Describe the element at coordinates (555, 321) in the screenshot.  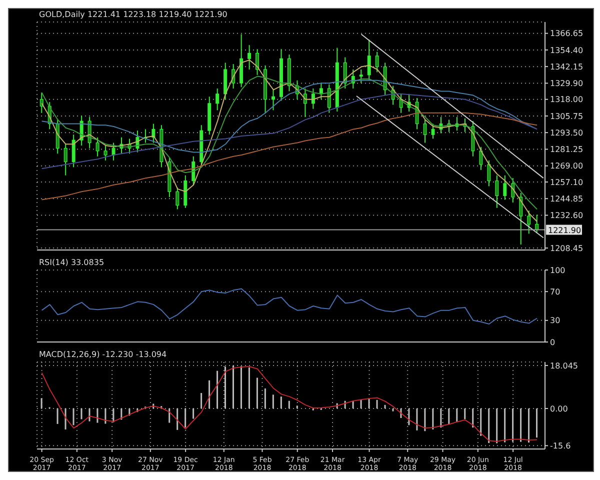
I see `y-tick-label: 30` at that location.